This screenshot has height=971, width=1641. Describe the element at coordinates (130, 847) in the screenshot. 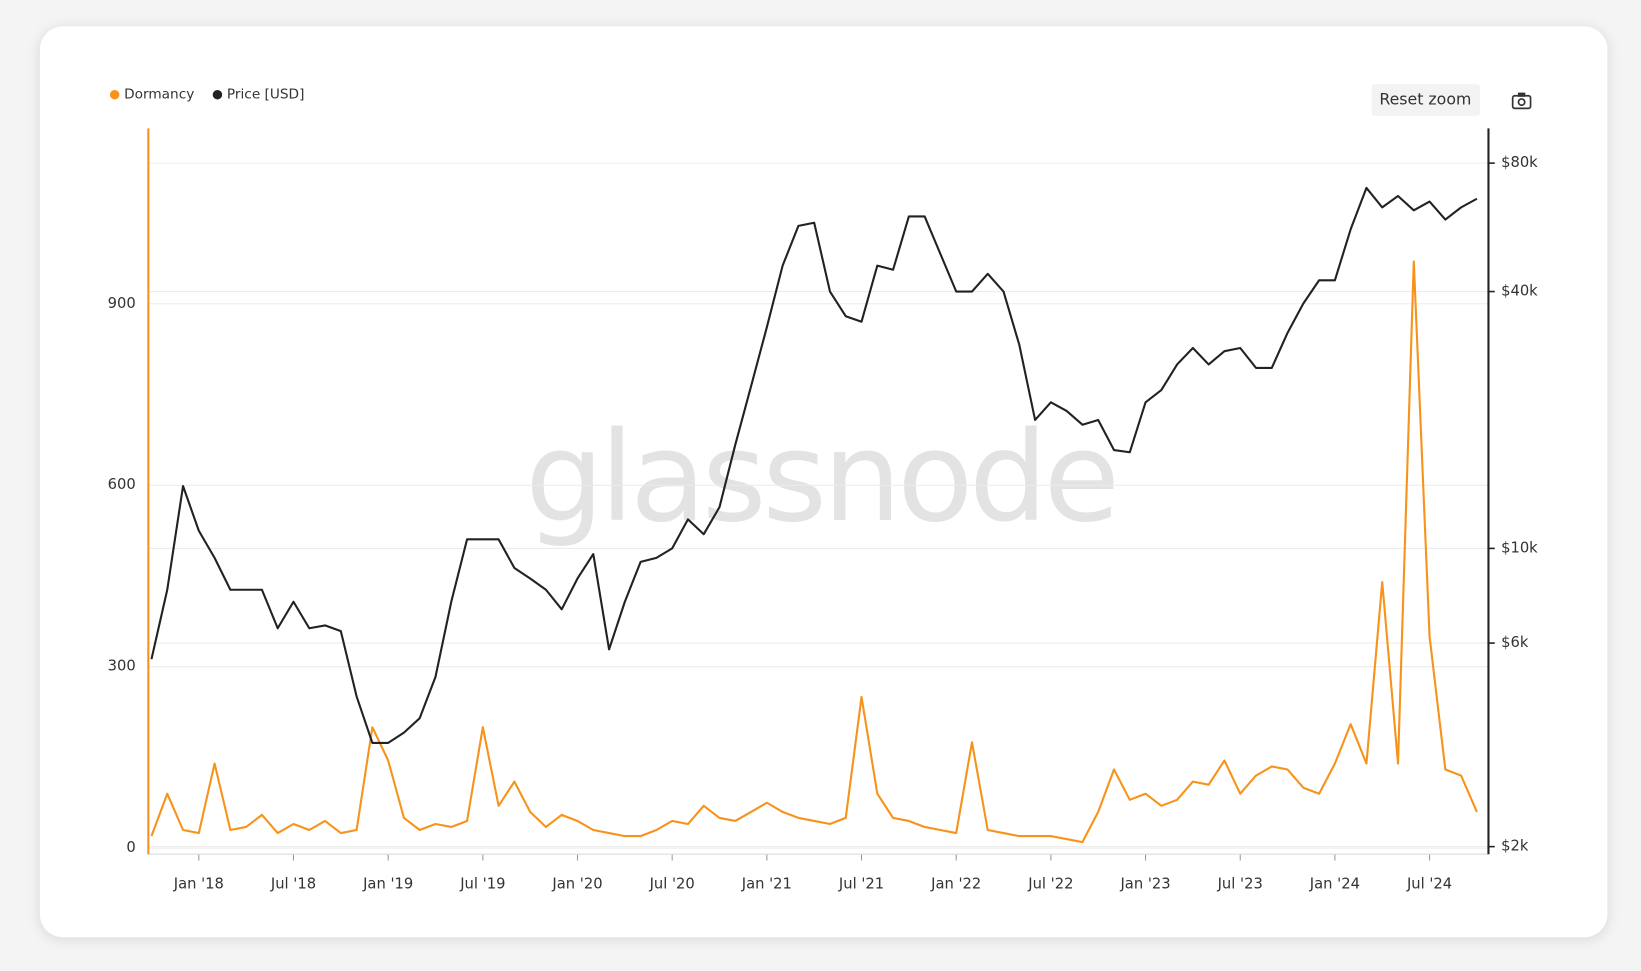

I see `y-tick-label: 0` at that location.